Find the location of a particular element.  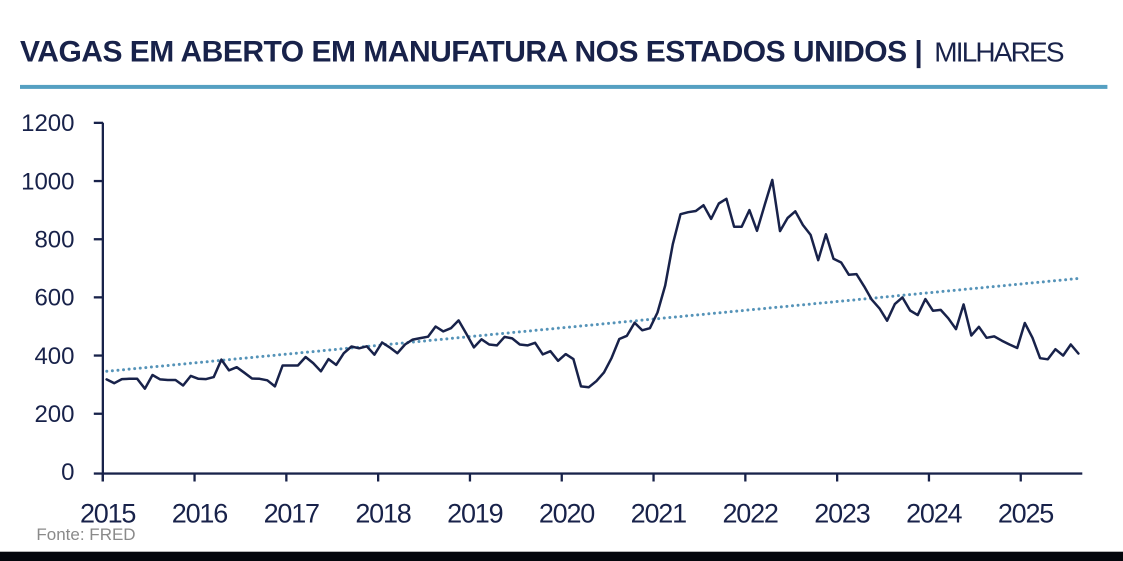

svg-text: 1200 is located at coordinates (47, 123).